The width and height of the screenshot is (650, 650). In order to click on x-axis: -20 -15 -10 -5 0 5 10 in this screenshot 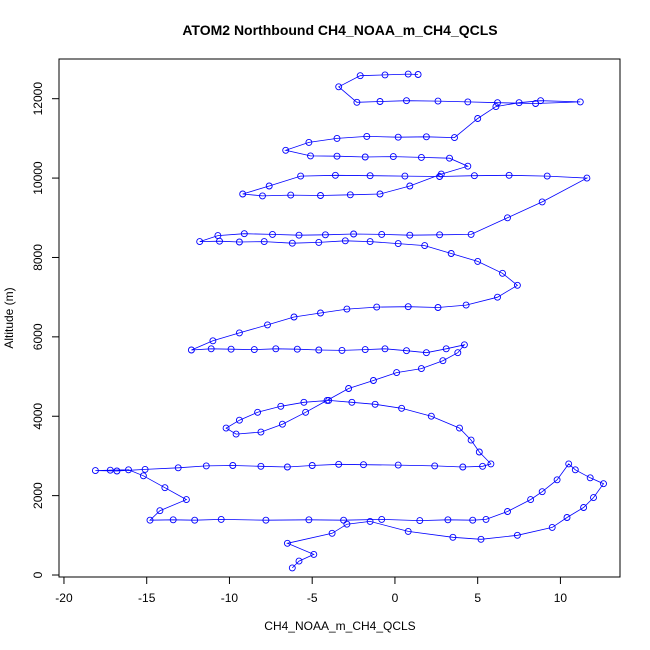, I will do `click(311, 590)`.